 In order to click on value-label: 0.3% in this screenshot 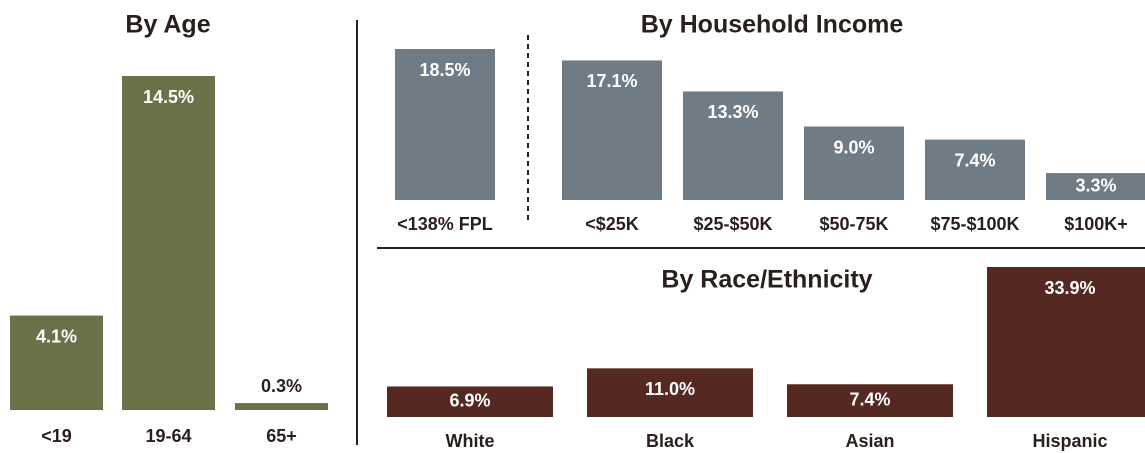, I will do `click(281, 386)`.